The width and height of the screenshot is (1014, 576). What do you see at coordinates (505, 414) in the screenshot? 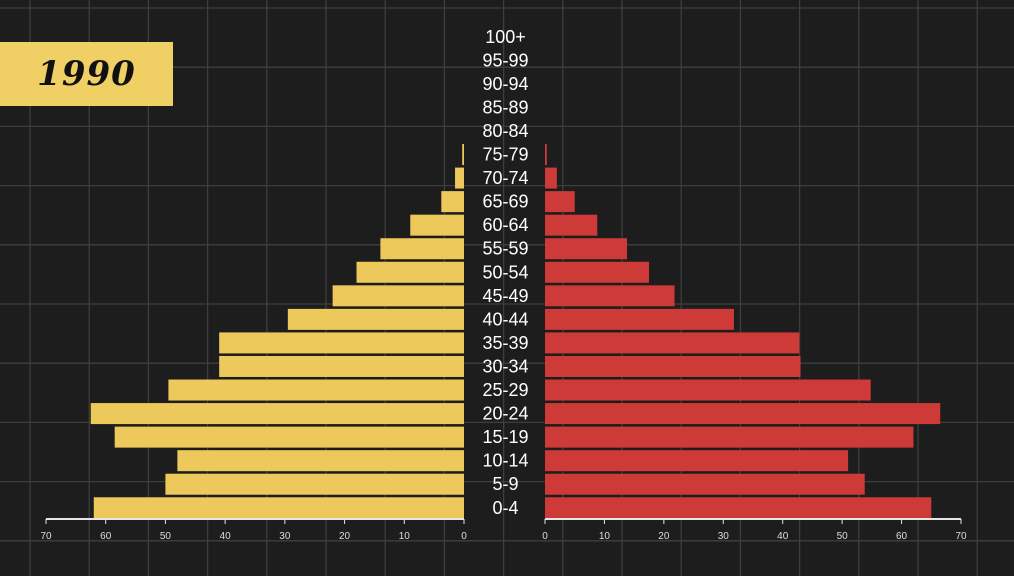
I see `age-group-label: 20-24` at bounding box center [505, 414].